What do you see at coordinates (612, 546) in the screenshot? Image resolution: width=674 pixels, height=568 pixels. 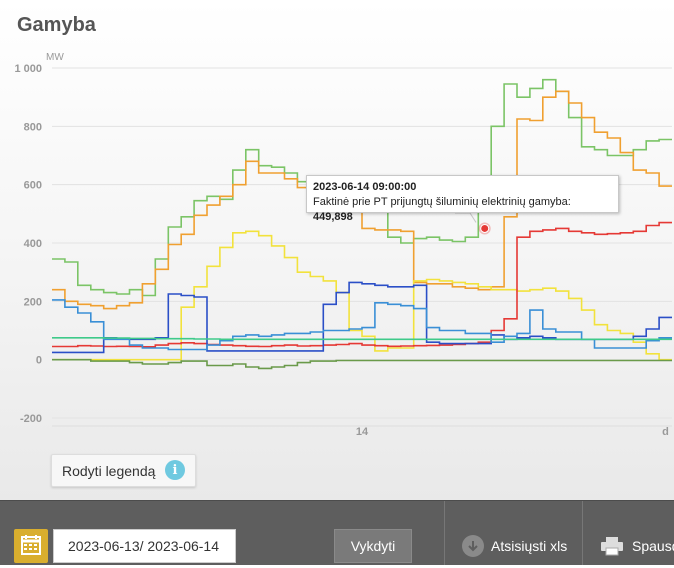 I see `printer-icon` at bounding box center [612, 546].